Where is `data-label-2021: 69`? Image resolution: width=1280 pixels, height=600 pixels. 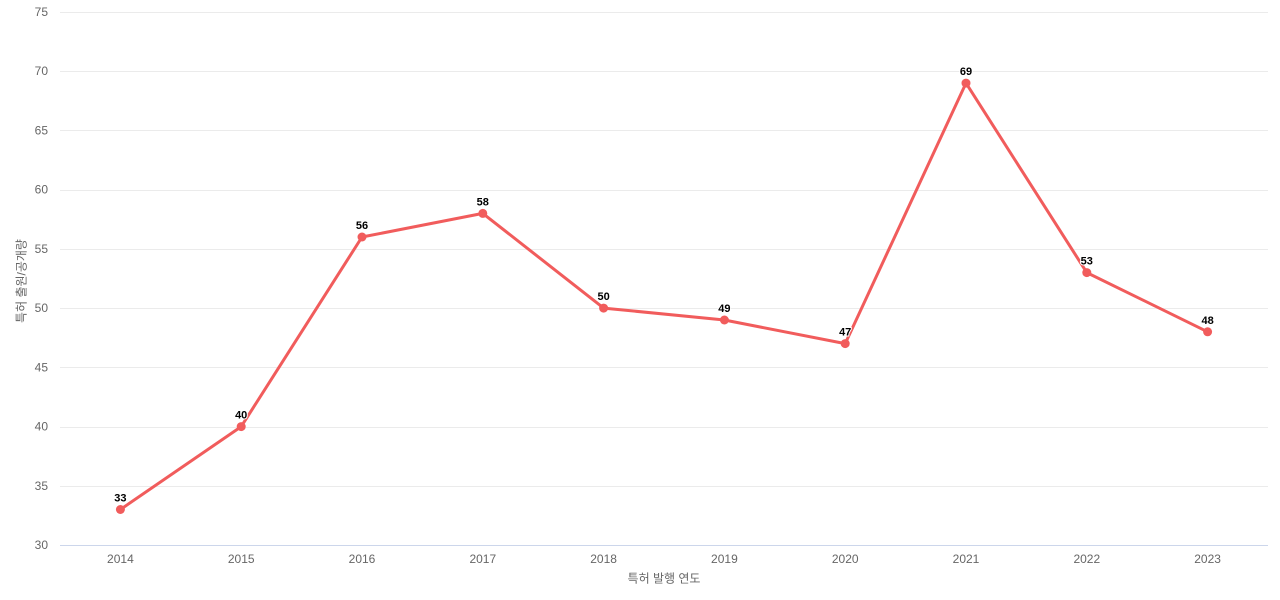
data-label-2021: 69 is located at coordinates (966, 72).